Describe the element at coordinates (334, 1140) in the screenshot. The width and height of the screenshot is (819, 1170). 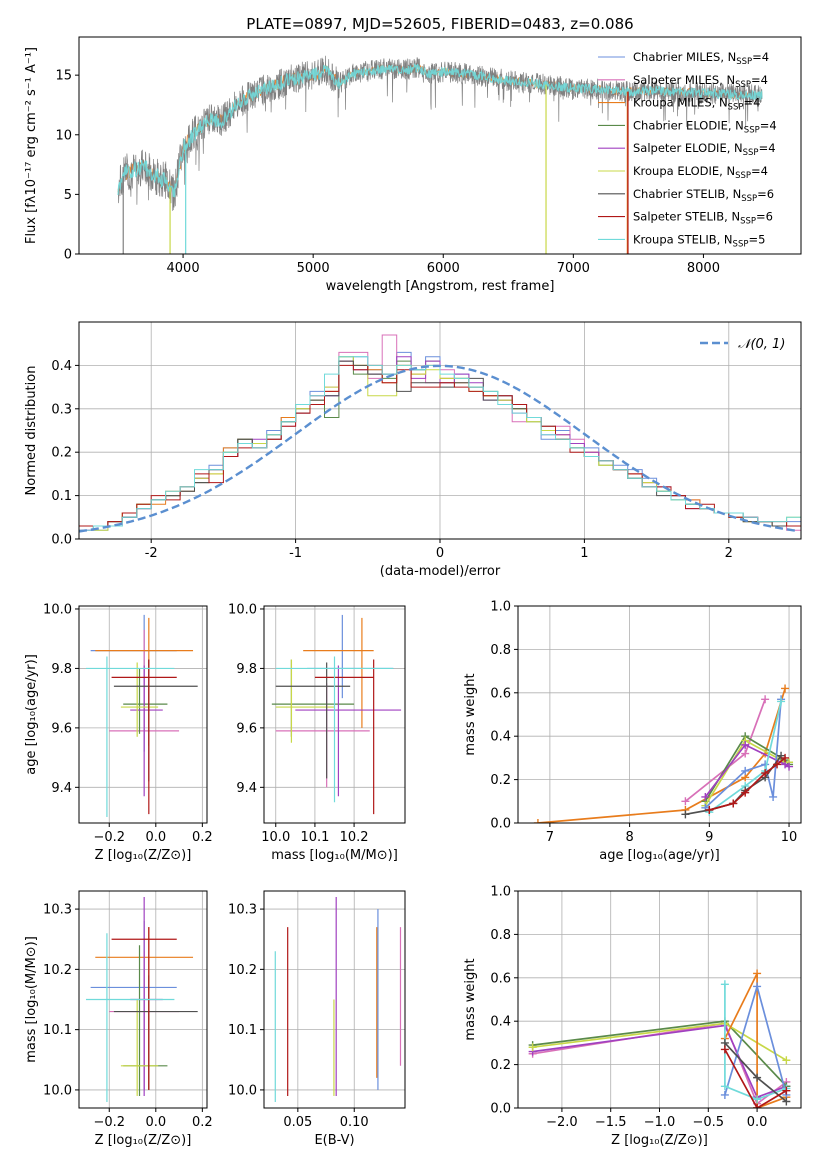
I see `x-axis-label: E(B-V)` at that location.